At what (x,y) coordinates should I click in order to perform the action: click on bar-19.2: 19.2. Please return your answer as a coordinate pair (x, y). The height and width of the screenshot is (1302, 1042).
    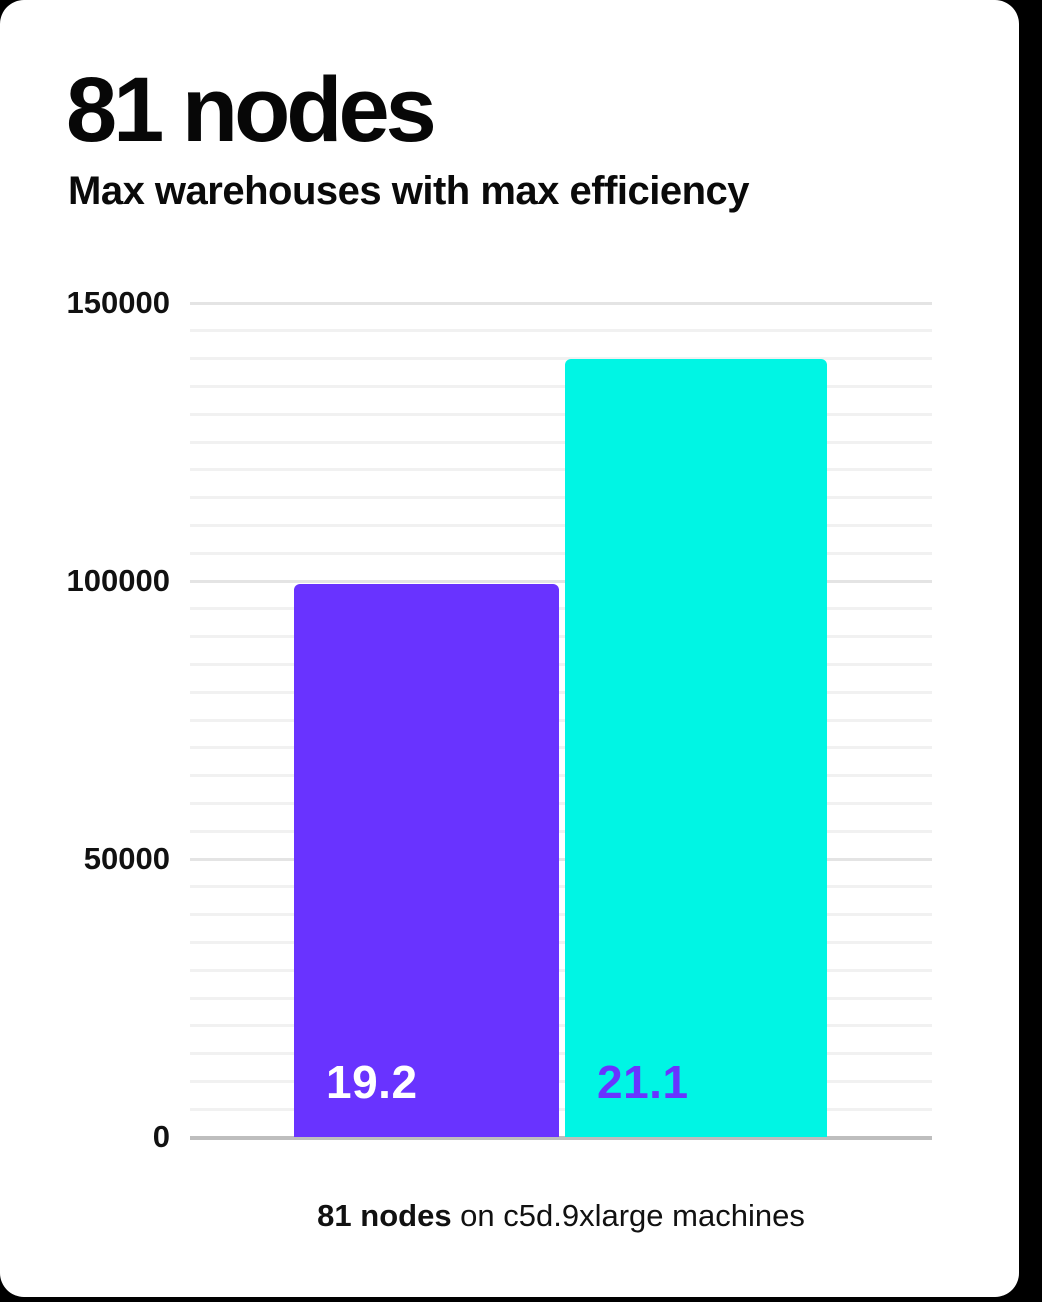
    Looking at the image, I should click on (426, 860).